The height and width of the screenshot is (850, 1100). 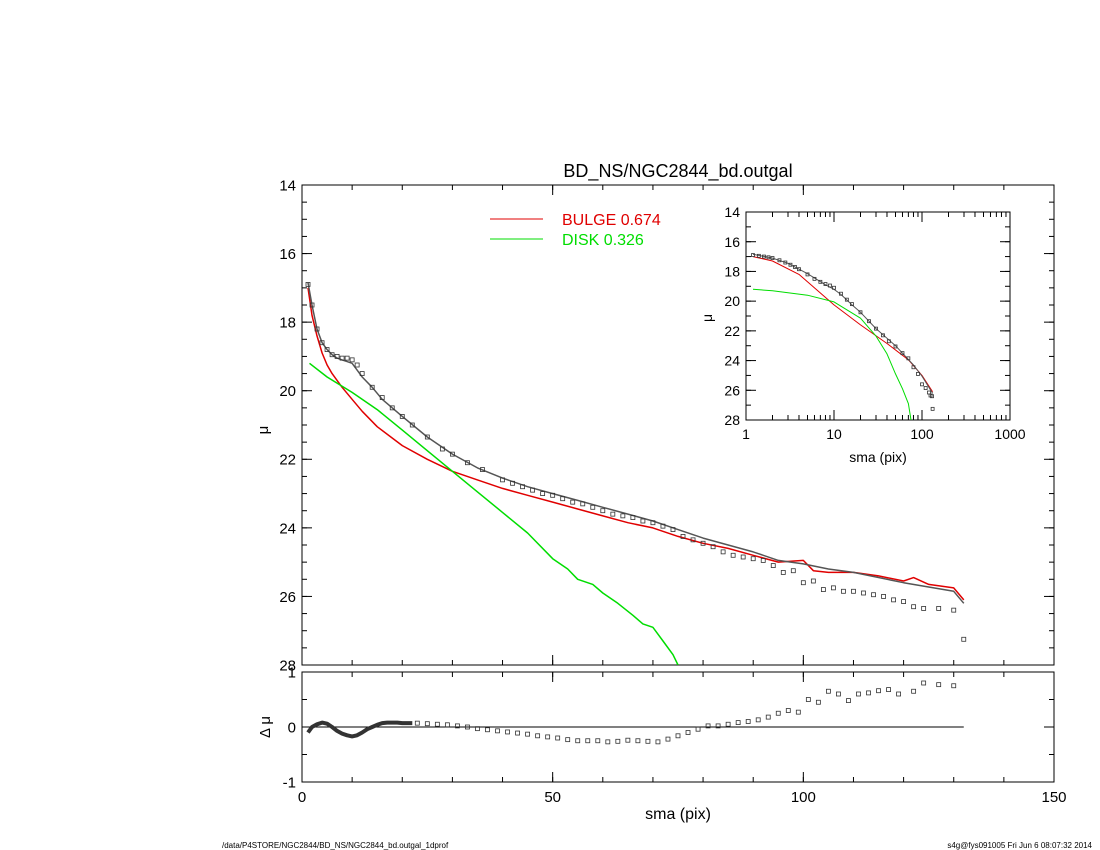 I want to click on main-disk-line, so click(x=494, y=513).